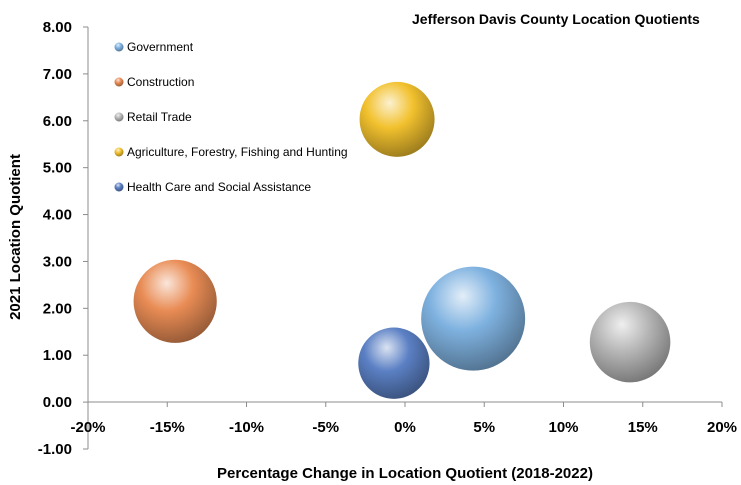  I want to click on y-tick-label: 1.00, so click(57, 355).